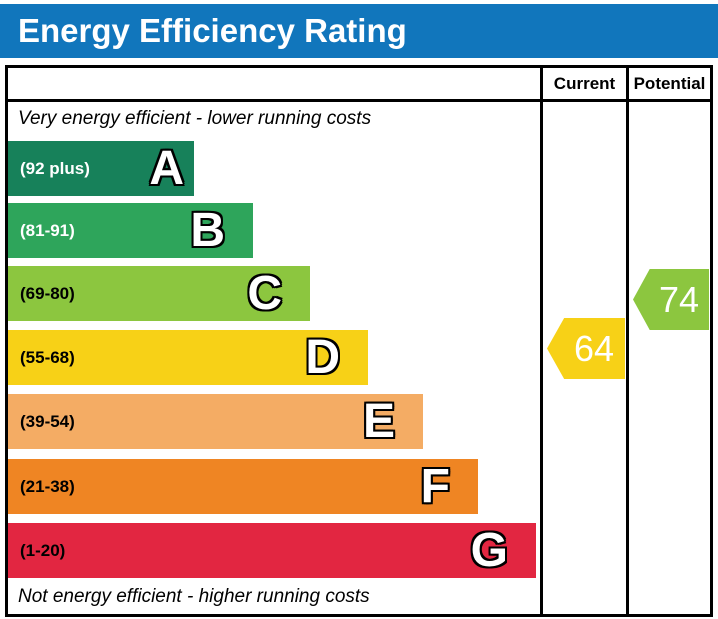  I want to click on band-row-f: (21-38) F, so click(243, 486).